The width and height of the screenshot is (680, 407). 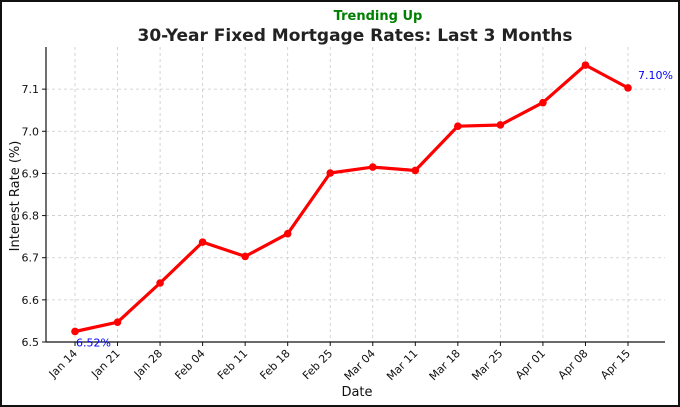 What do you see at coordinates (31, 173) in the screenshot?
I see `y-tick-label: 6.9` at bounding box center [31, 173].